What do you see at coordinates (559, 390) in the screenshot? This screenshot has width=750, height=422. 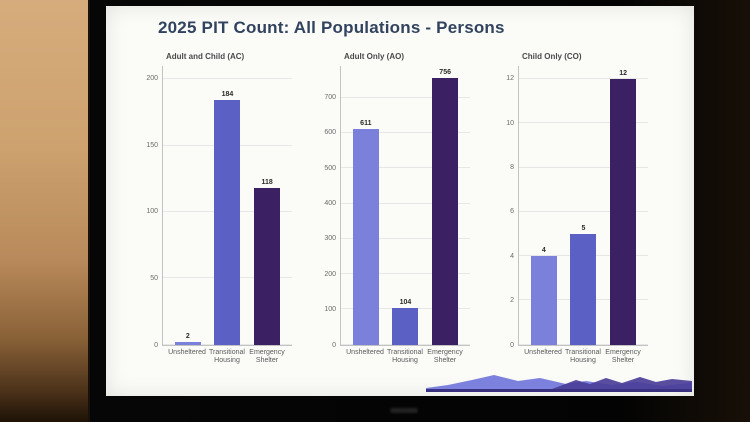 I see `treeline-base` at bounding box center [559, 390].